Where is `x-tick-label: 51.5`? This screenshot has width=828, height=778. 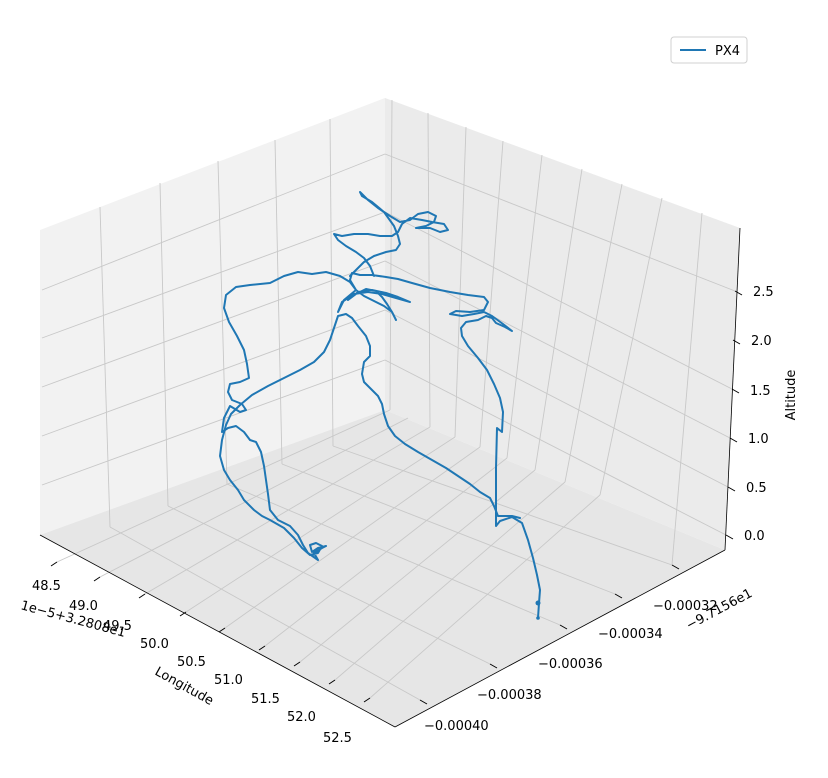
x-tick-label: 51.5 is located at coordinates (265, 699).